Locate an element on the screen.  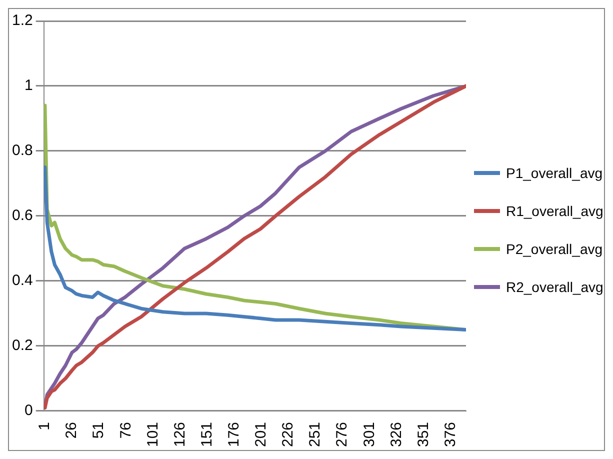
y-tick-label: 1 is located at coordinates (28, 85).